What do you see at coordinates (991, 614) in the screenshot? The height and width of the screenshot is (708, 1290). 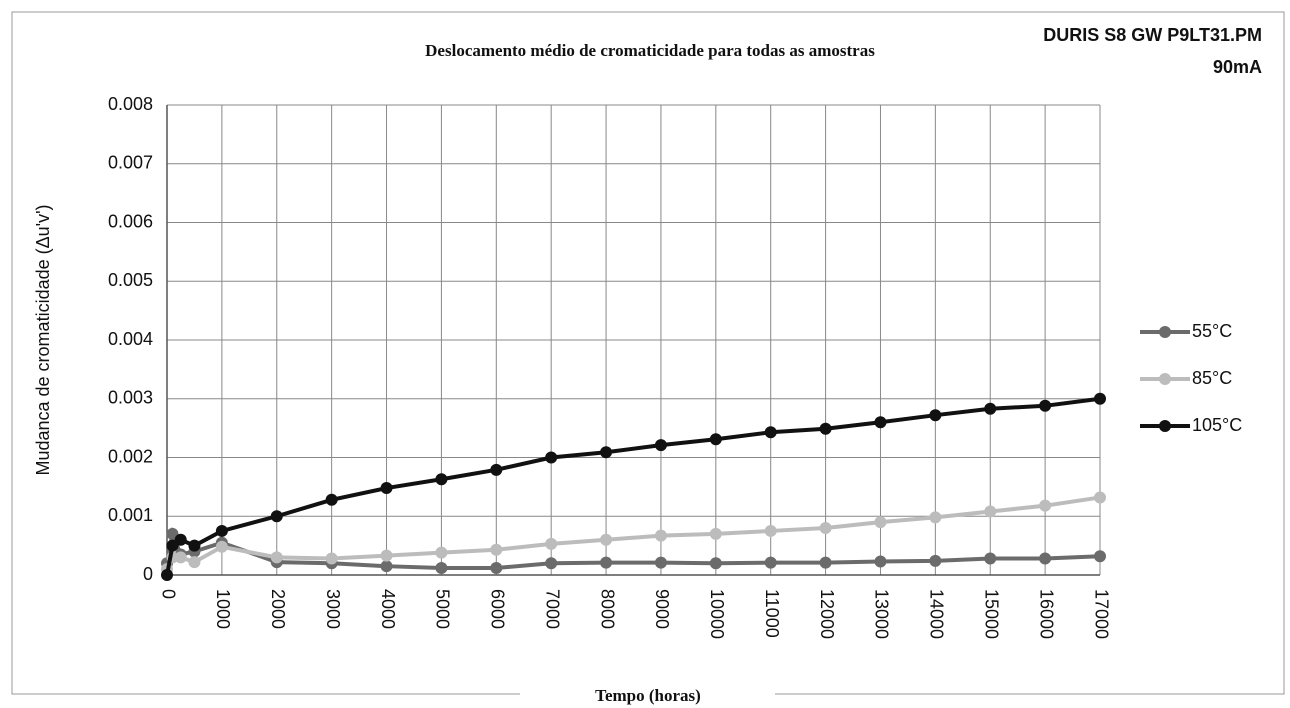 I see `x-tick-label: 15000` at bounding box center [991, 614].